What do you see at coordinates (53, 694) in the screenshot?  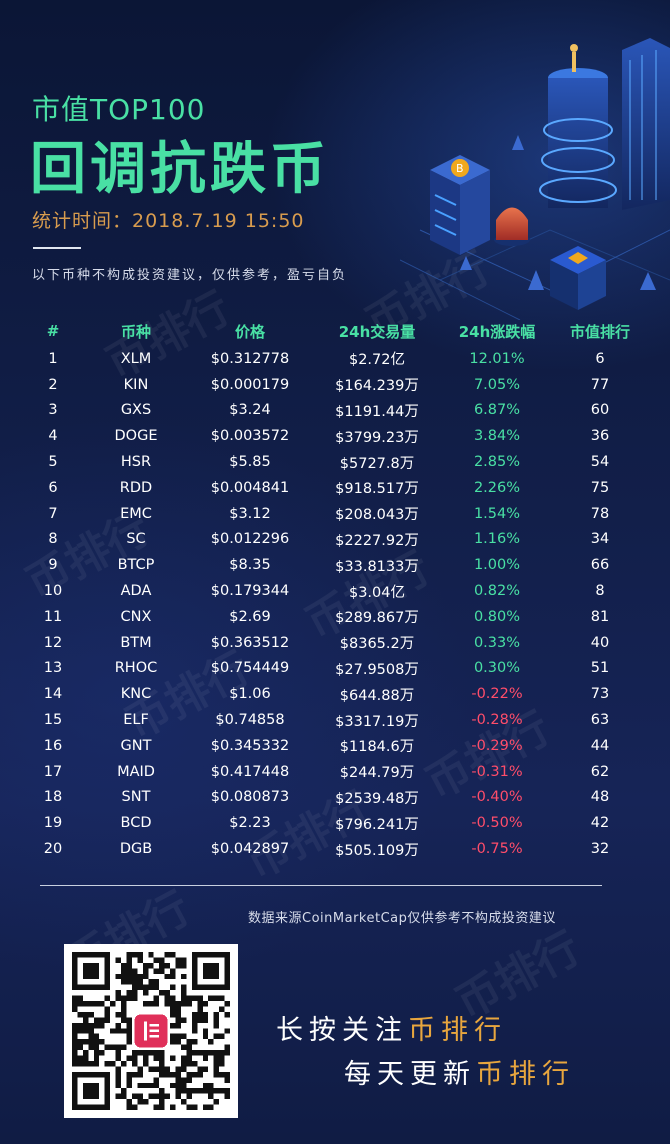 I see `row-index: 14` at bounding box center [53, 694].